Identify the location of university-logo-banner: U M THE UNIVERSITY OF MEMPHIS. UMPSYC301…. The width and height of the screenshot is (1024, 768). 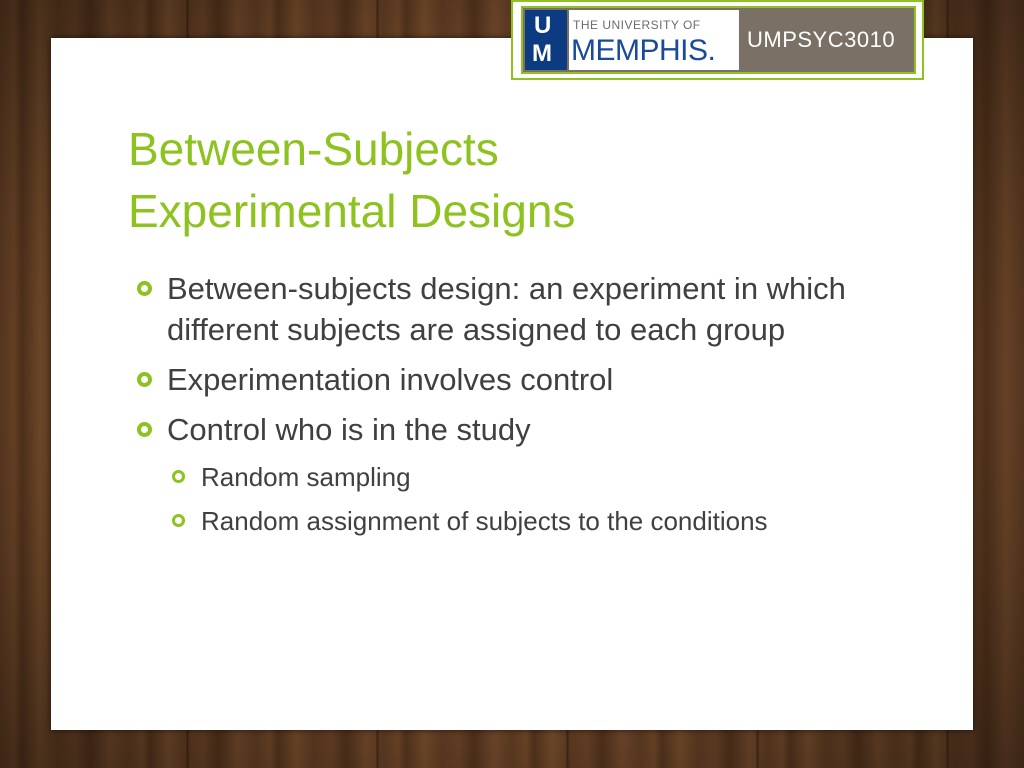
(717, 40).